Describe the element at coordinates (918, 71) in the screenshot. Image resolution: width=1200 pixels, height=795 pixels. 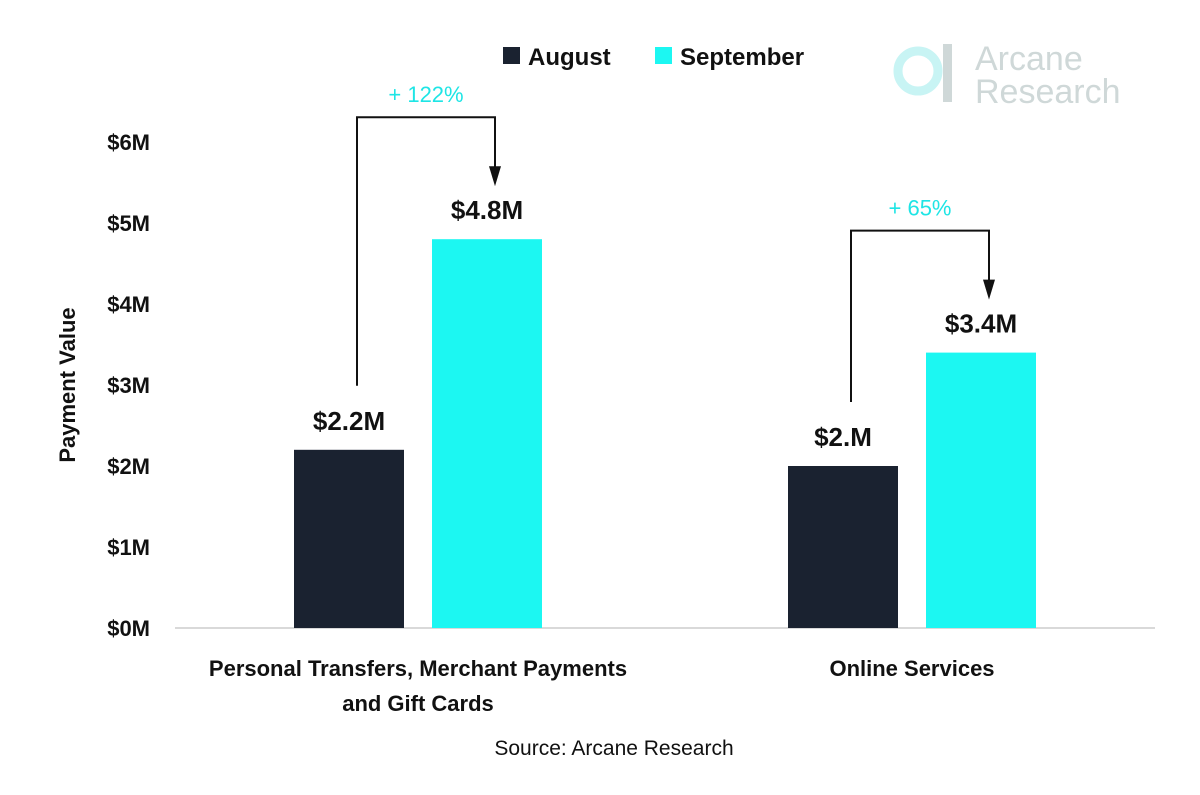
I see `logo-ring-icon` at that location.